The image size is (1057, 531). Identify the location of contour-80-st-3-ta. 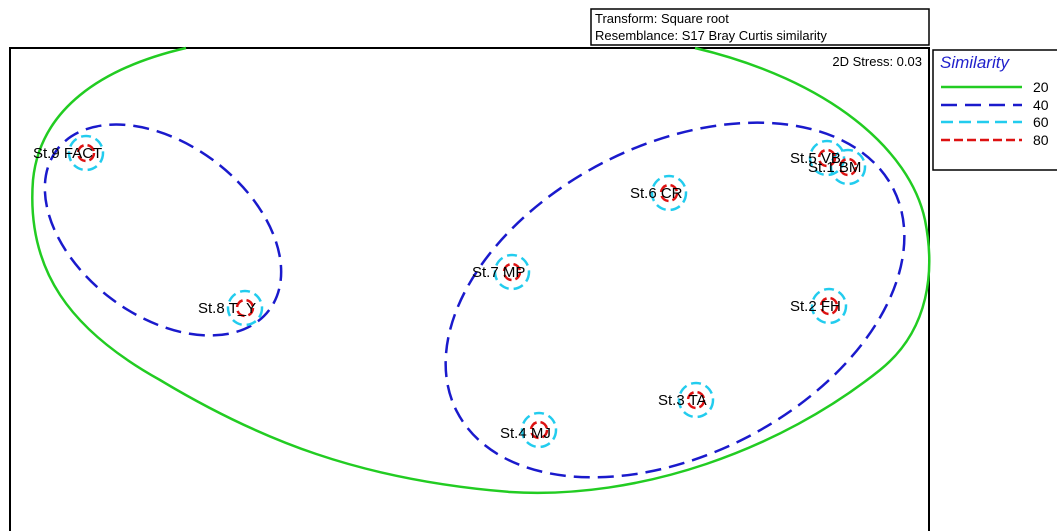
(696, 400).